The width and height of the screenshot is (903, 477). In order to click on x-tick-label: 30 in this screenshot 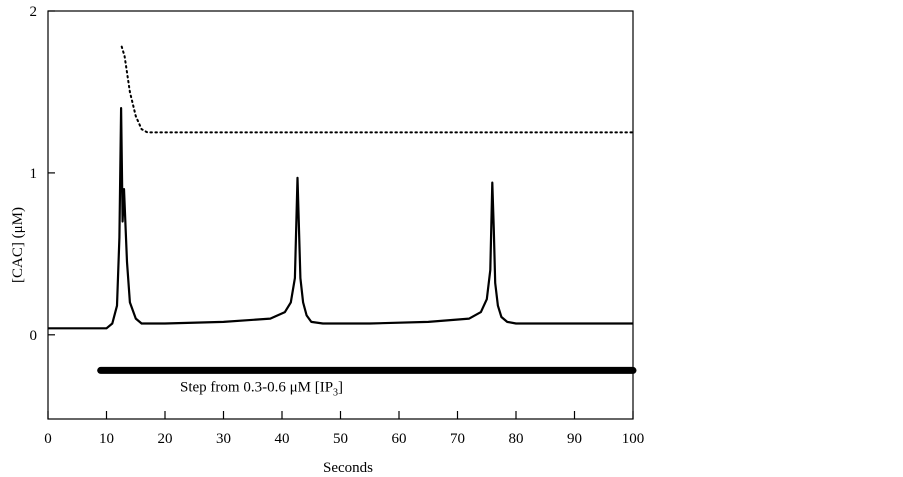, I will do `click(223, 439)`.